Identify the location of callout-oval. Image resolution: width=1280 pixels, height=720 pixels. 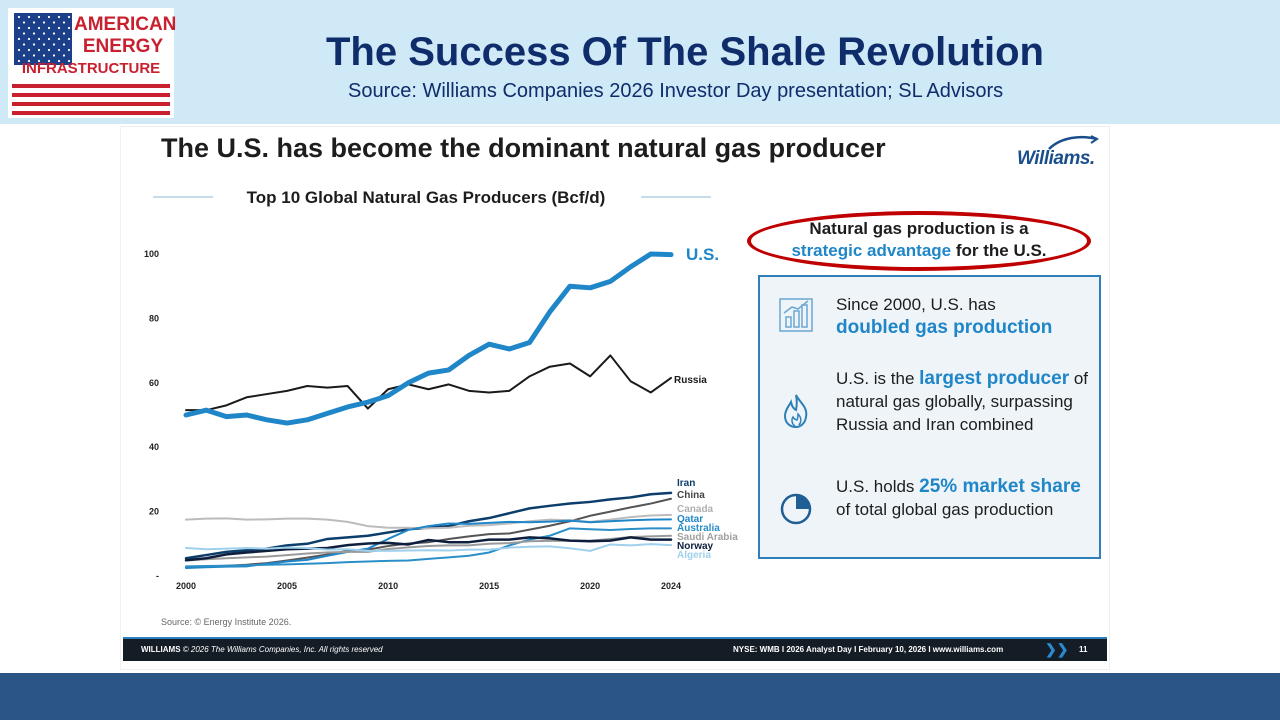
(919, 241).